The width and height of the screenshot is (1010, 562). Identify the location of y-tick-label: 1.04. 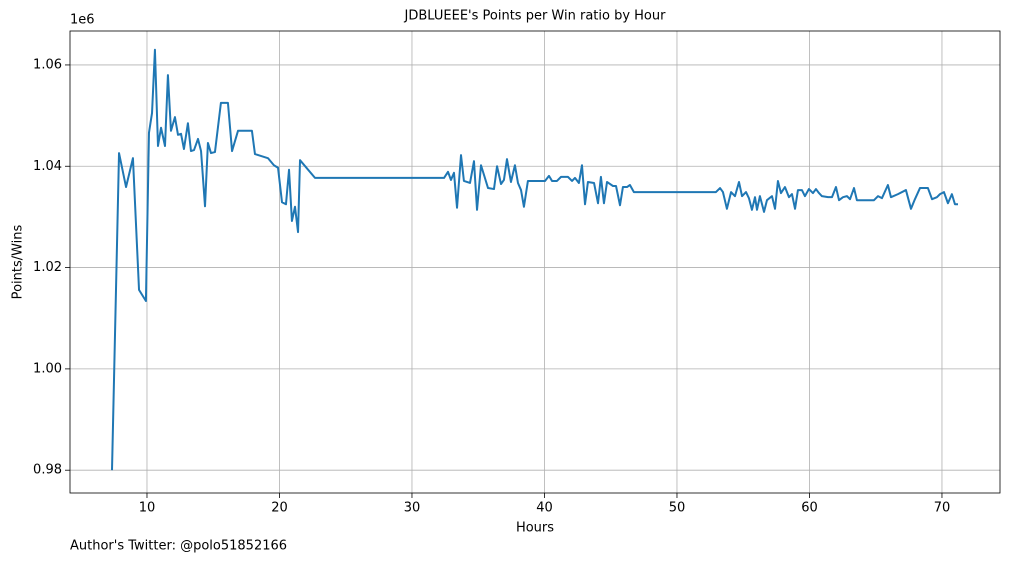
(47, 166).